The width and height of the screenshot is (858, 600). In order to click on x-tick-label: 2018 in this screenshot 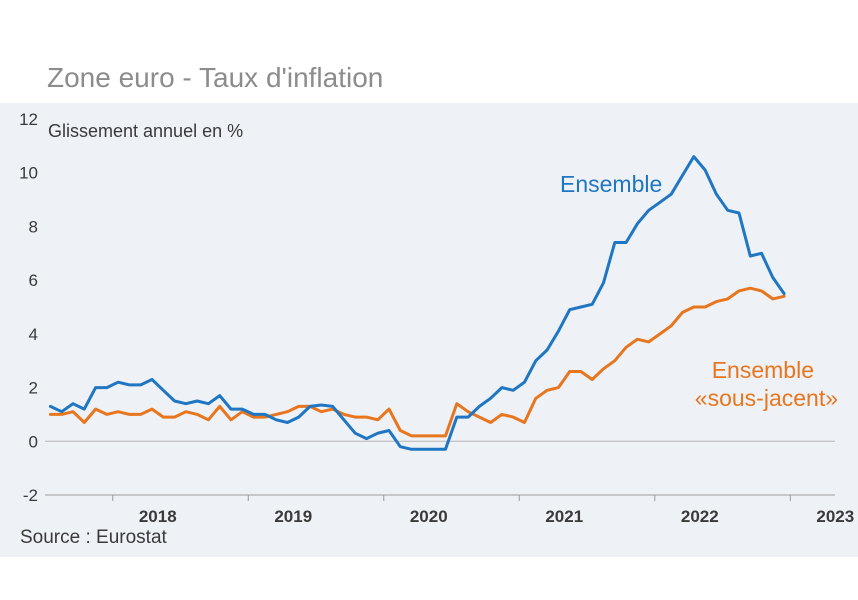, I will do `click(158, 516)`.